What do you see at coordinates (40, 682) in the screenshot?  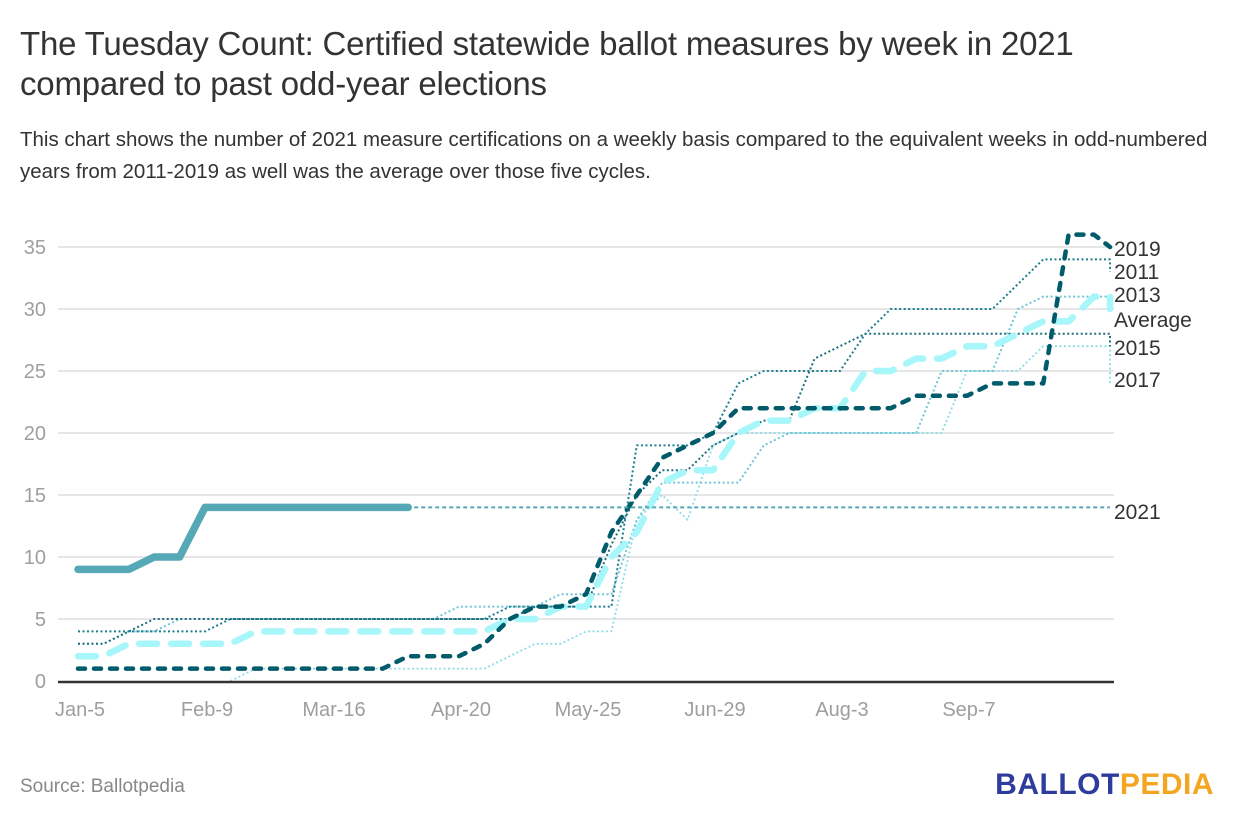 I see `y-tick-label: 0` at bounding box center [40, 682].